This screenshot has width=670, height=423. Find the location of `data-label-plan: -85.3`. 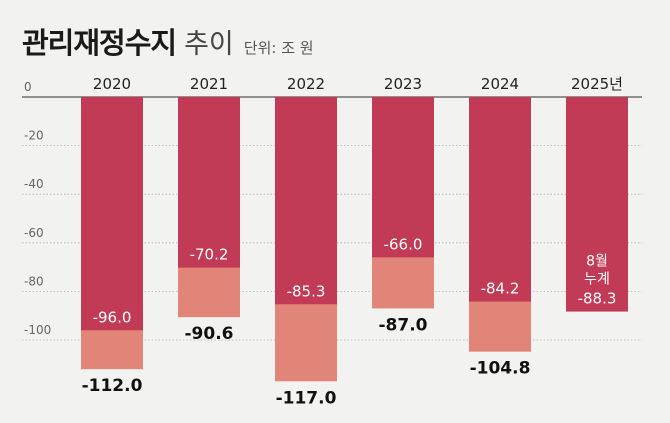

data-label-plan: -85.3 is located at coordinates (306, 291).